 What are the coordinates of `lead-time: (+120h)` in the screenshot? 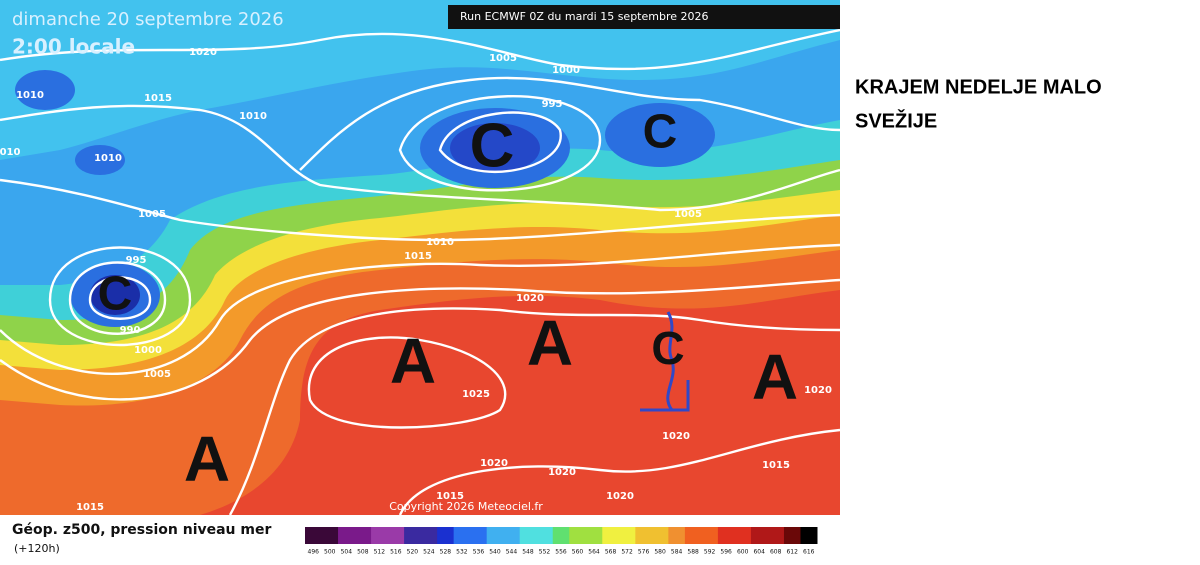 It's located at (37, 548).